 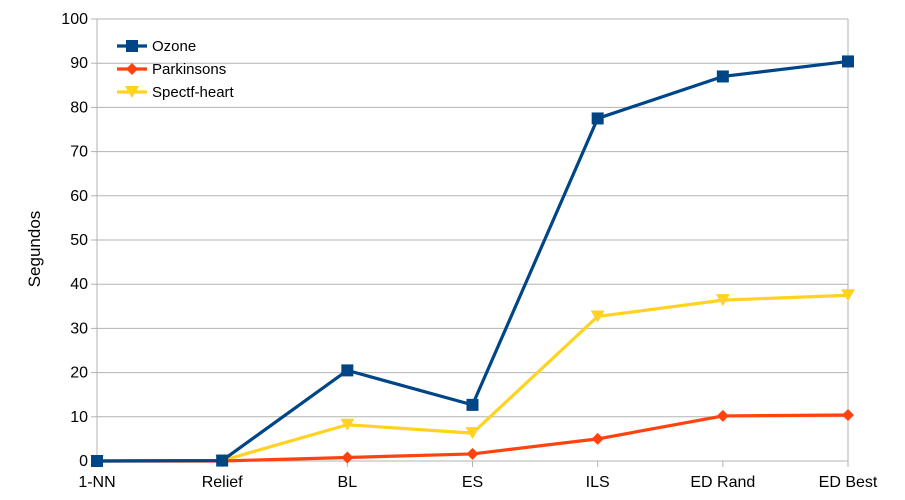 I want to click on y-tick-label: 0, so click(x=83, y=461).